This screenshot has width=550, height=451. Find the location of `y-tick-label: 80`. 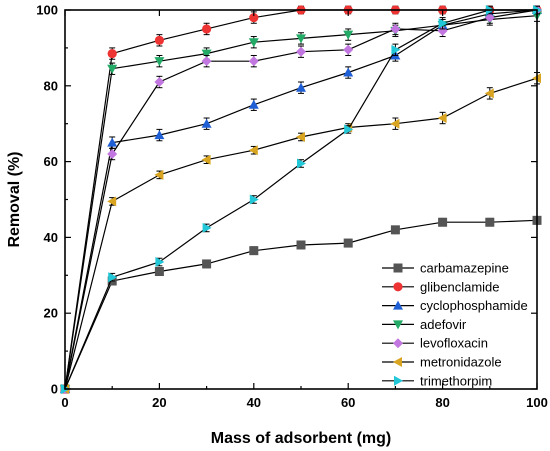

y-tick-label: 80 is located at coordinates (51, 85).